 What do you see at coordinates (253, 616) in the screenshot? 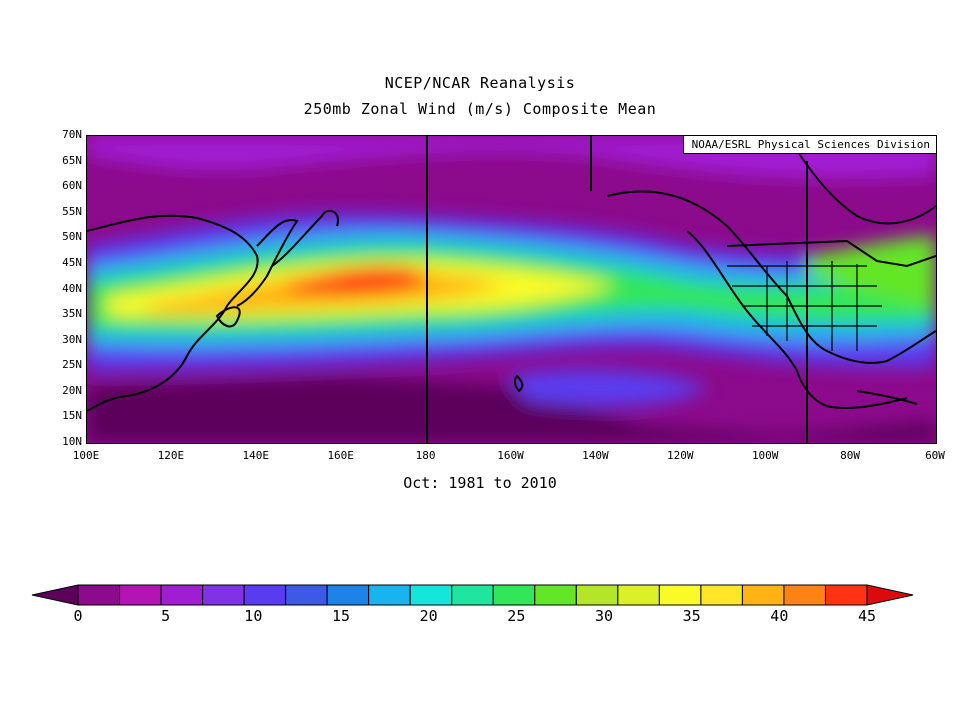
I see `colorbar-tick-label: 10` at bounding box center [253, 616].